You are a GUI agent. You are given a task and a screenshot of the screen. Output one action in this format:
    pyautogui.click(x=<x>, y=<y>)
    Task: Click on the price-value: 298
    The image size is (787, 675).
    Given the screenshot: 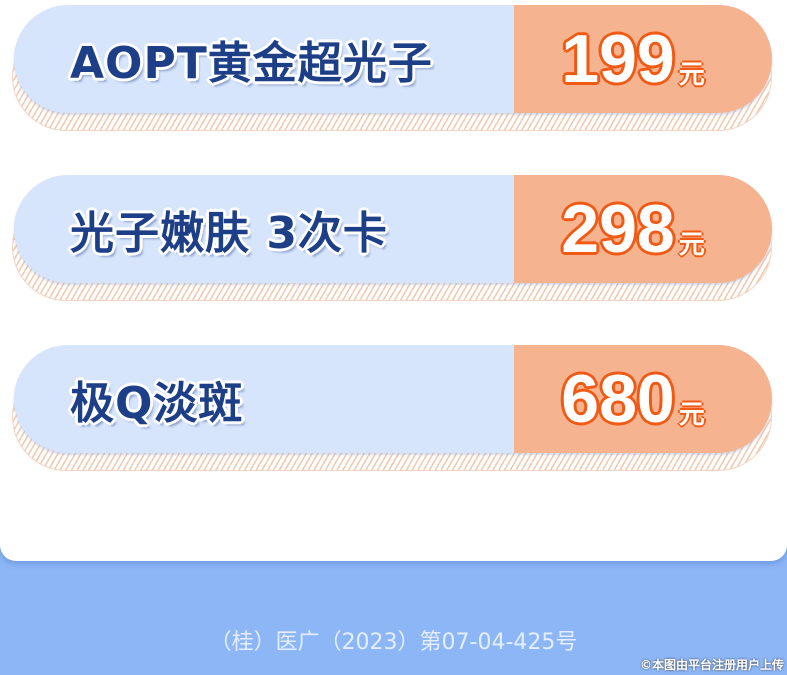 What is the action you would take?
    pyautogui.click(x=618, y=229)
    